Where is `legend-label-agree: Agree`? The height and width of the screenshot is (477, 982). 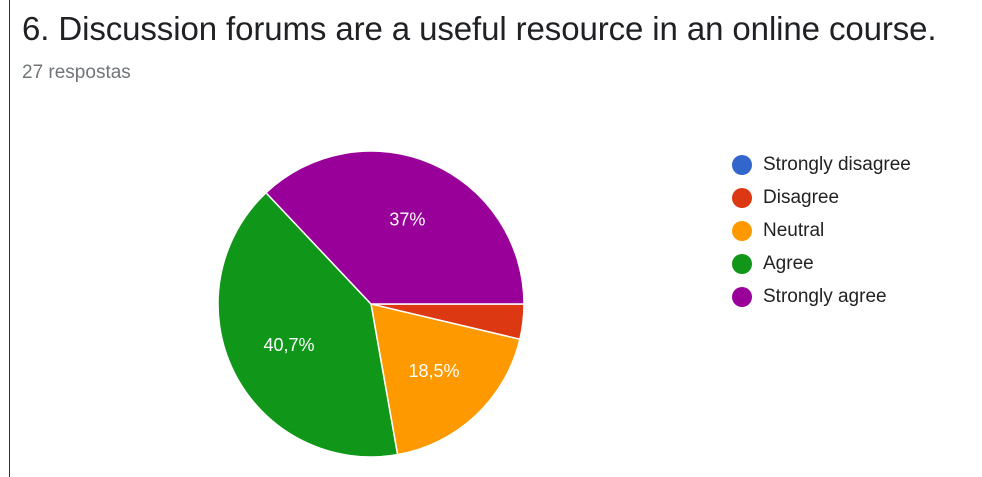 legend-label-agree: Agree is located at coordinates (788, 263).